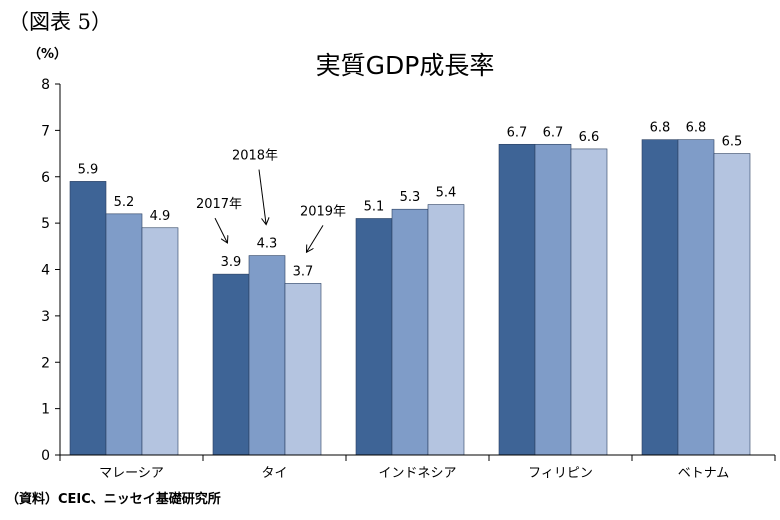 The width and height of the screenshot is (780, 520). Describe the element at coordinates (113, 499) in the screenshot. I see `source-note: （資料）CEIC、ニッセイ基礎研究所` at that location.